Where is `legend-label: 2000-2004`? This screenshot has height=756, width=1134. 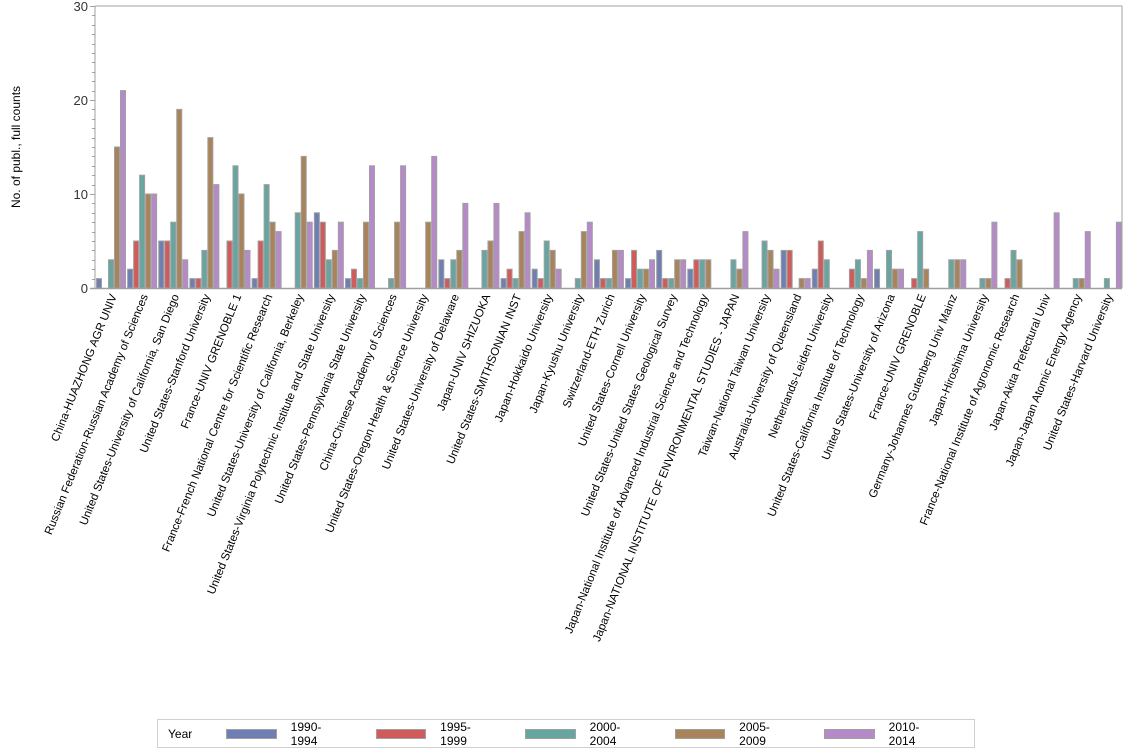
legend-label: 2000-2004 is located at coordinates (605, 733).